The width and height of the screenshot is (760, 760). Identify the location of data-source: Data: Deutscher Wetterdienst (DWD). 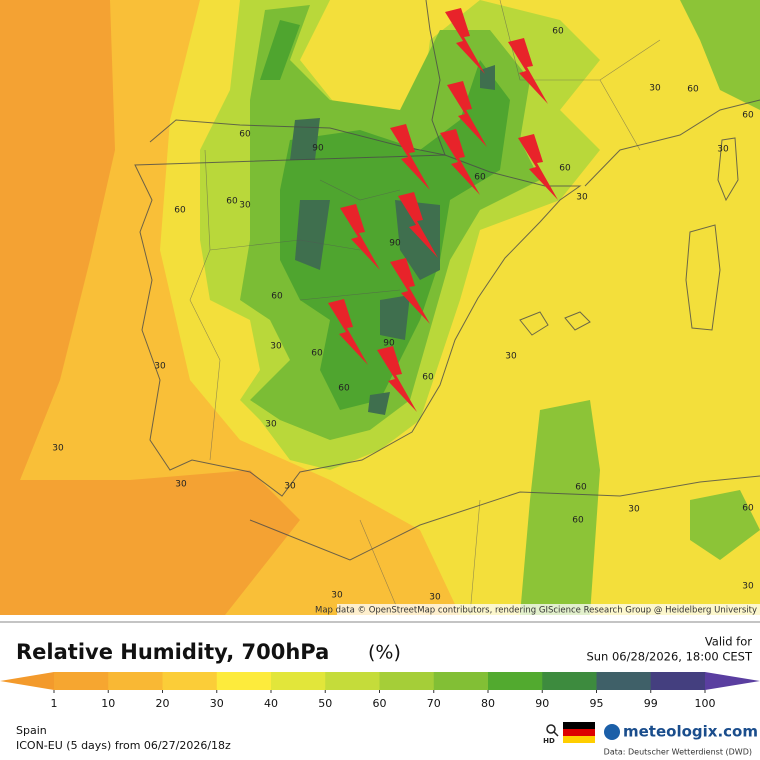
(678, 752).